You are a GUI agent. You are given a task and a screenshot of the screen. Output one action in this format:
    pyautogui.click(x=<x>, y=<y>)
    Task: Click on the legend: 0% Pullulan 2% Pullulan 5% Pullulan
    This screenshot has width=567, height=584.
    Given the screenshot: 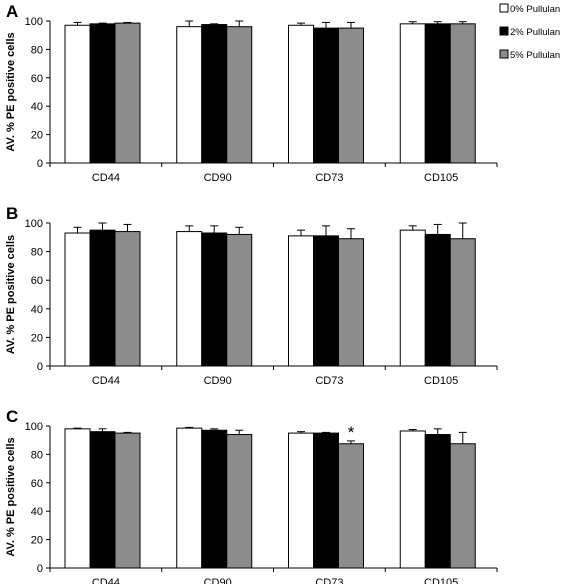 What is the action you would take?
    pyautogui.click(x=529, y=32)
    